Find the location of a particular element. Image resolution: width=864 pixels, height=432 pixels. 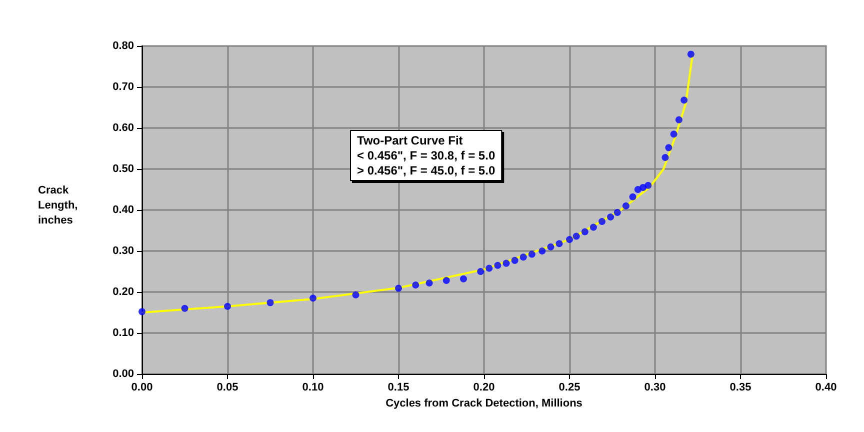

x-tick-label: 0.35 is located at coordinates (741, 388).